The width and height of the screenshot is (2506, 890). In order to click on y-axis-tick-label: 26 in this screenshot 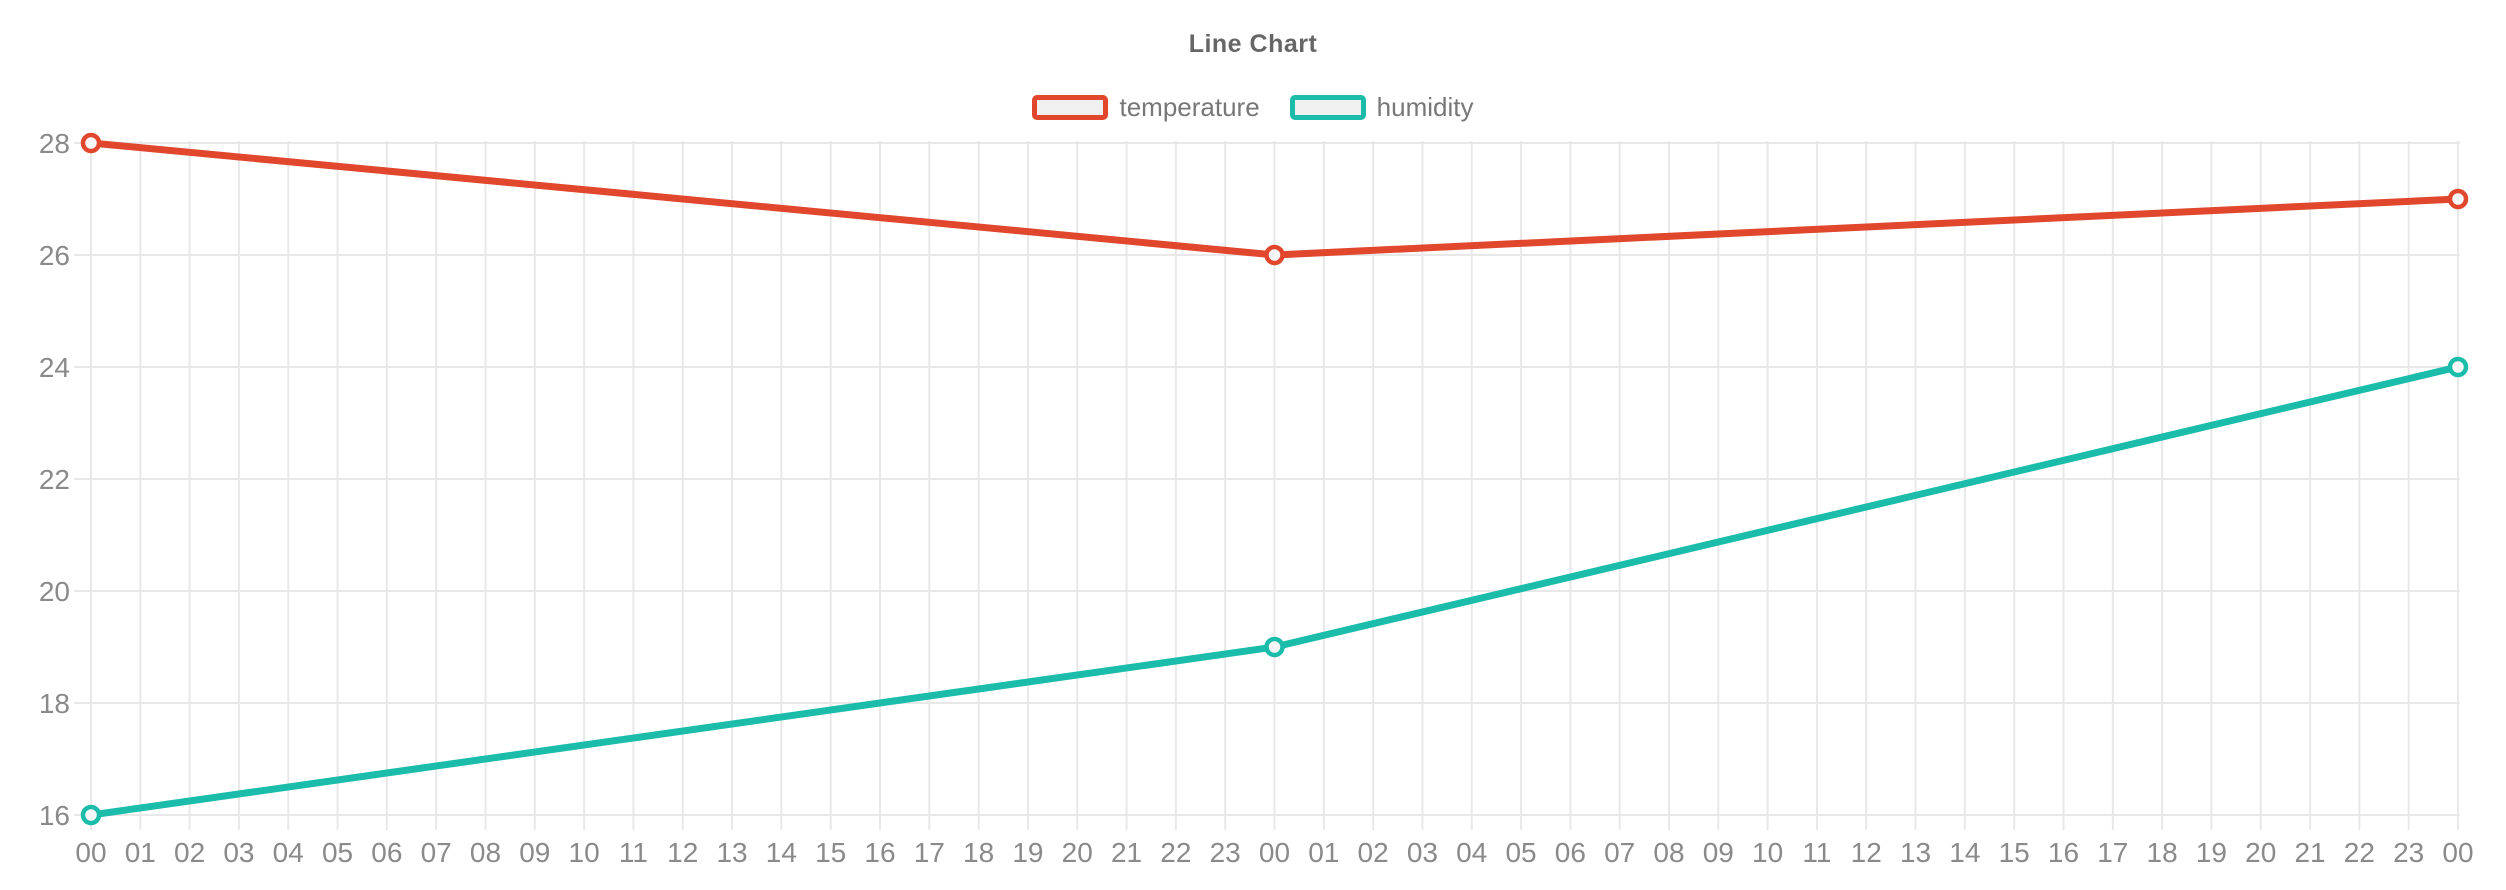, I will do `click(54, 255)`.